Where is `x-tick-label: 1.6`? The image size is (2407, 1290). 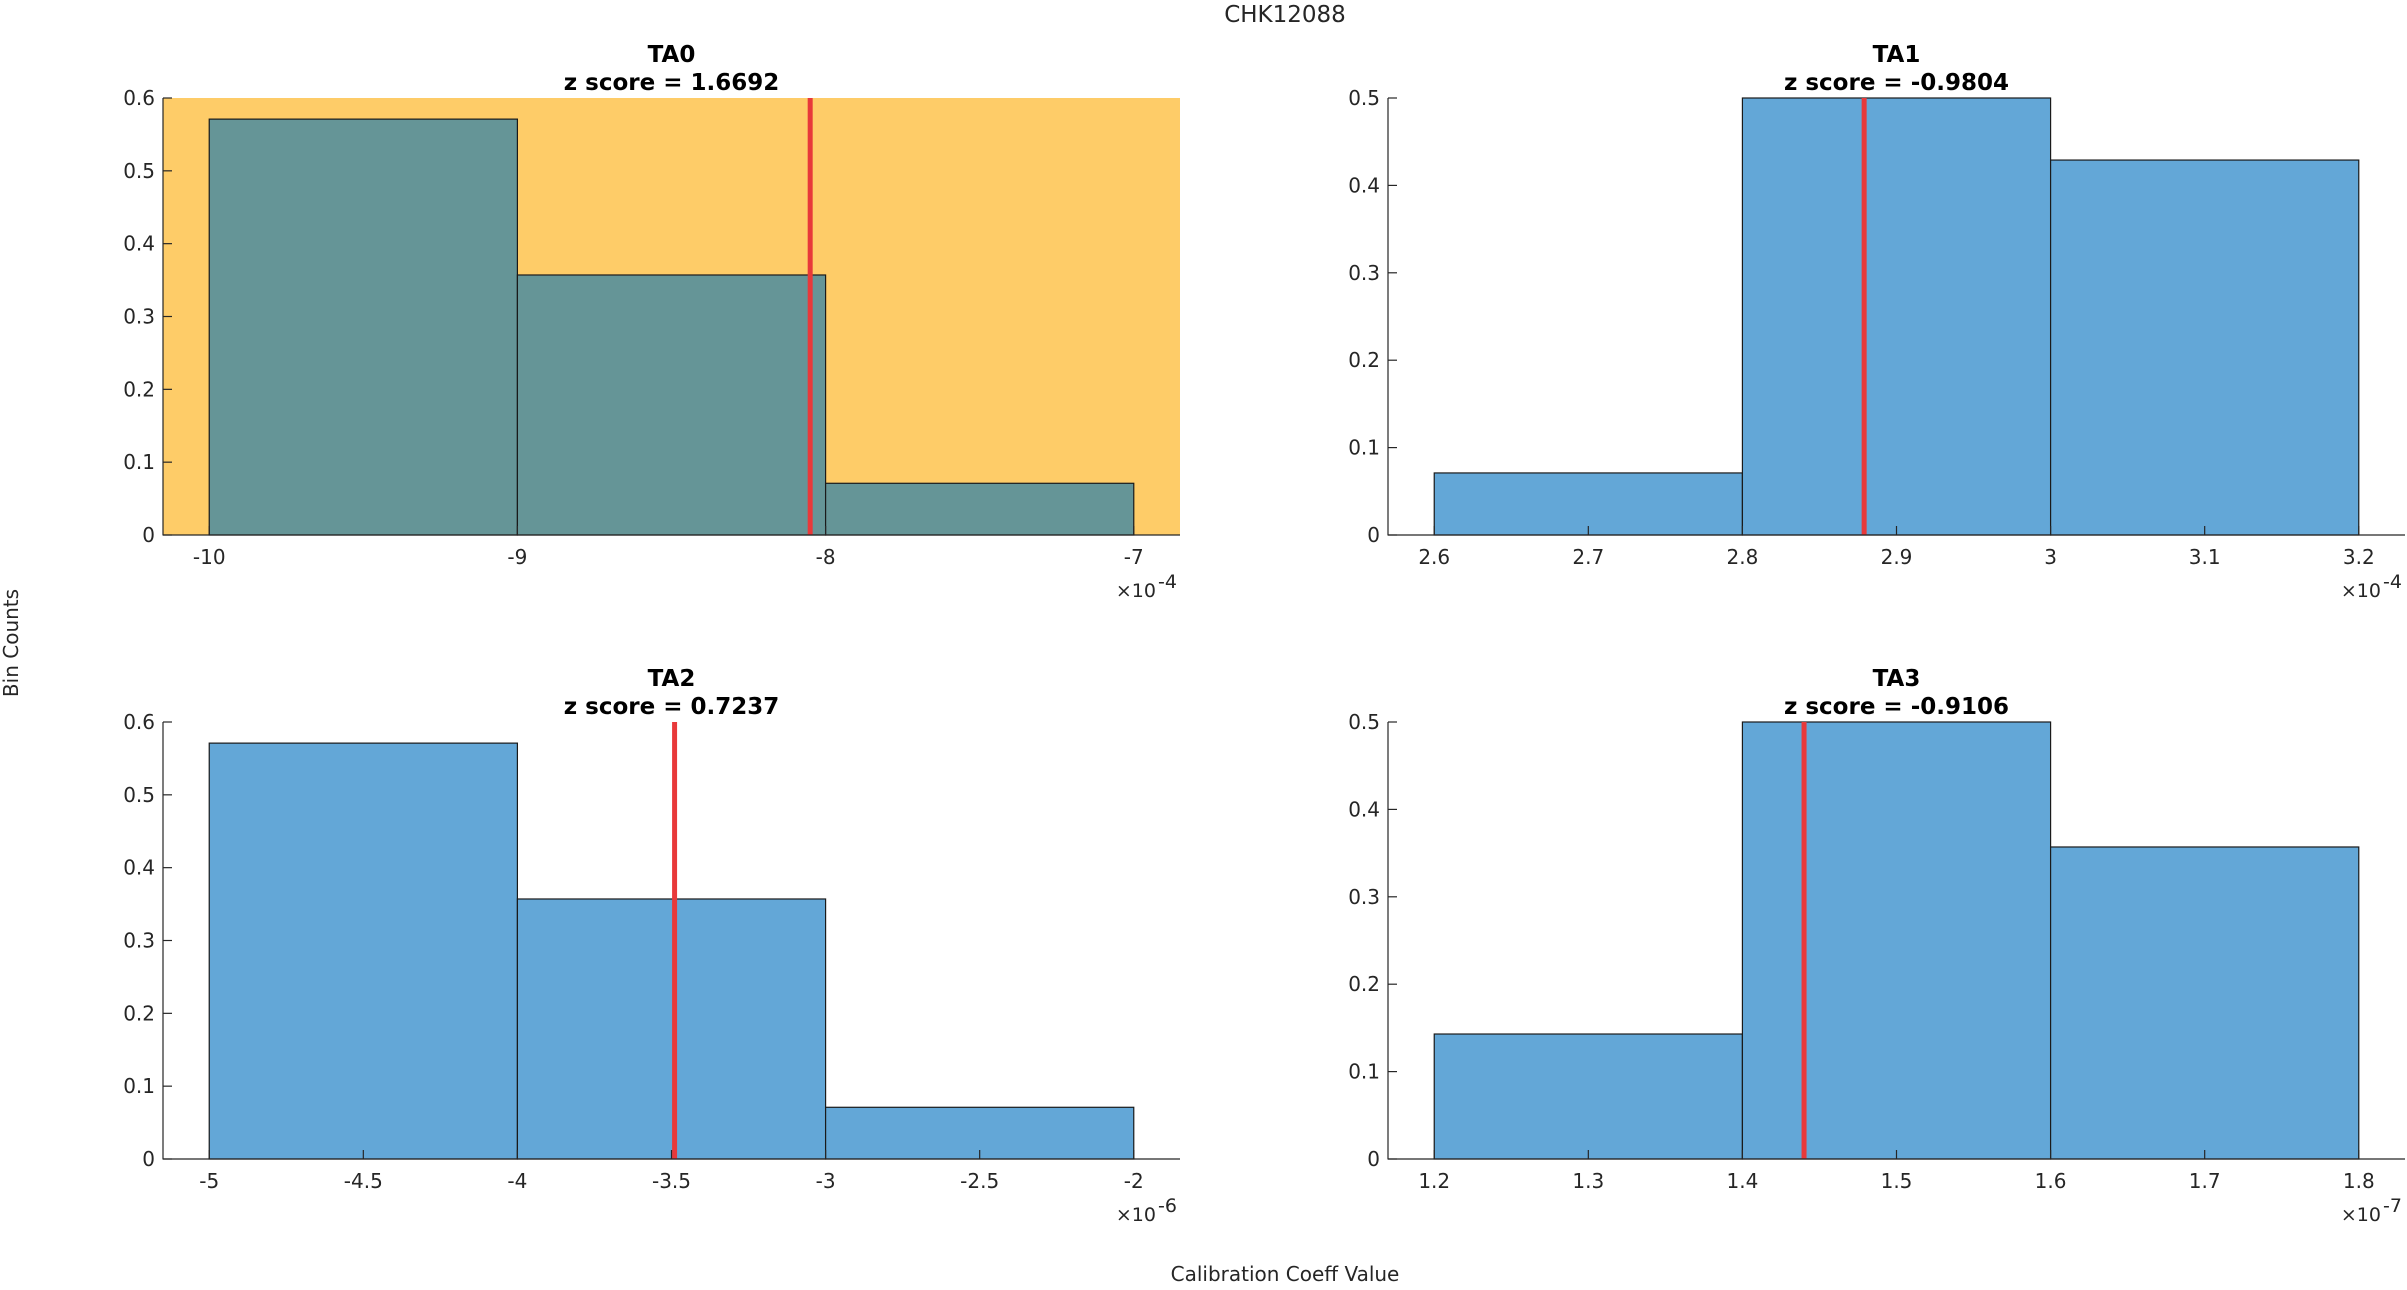
x-tick-label: 1.6 is located at coordinates (2051, 1181).